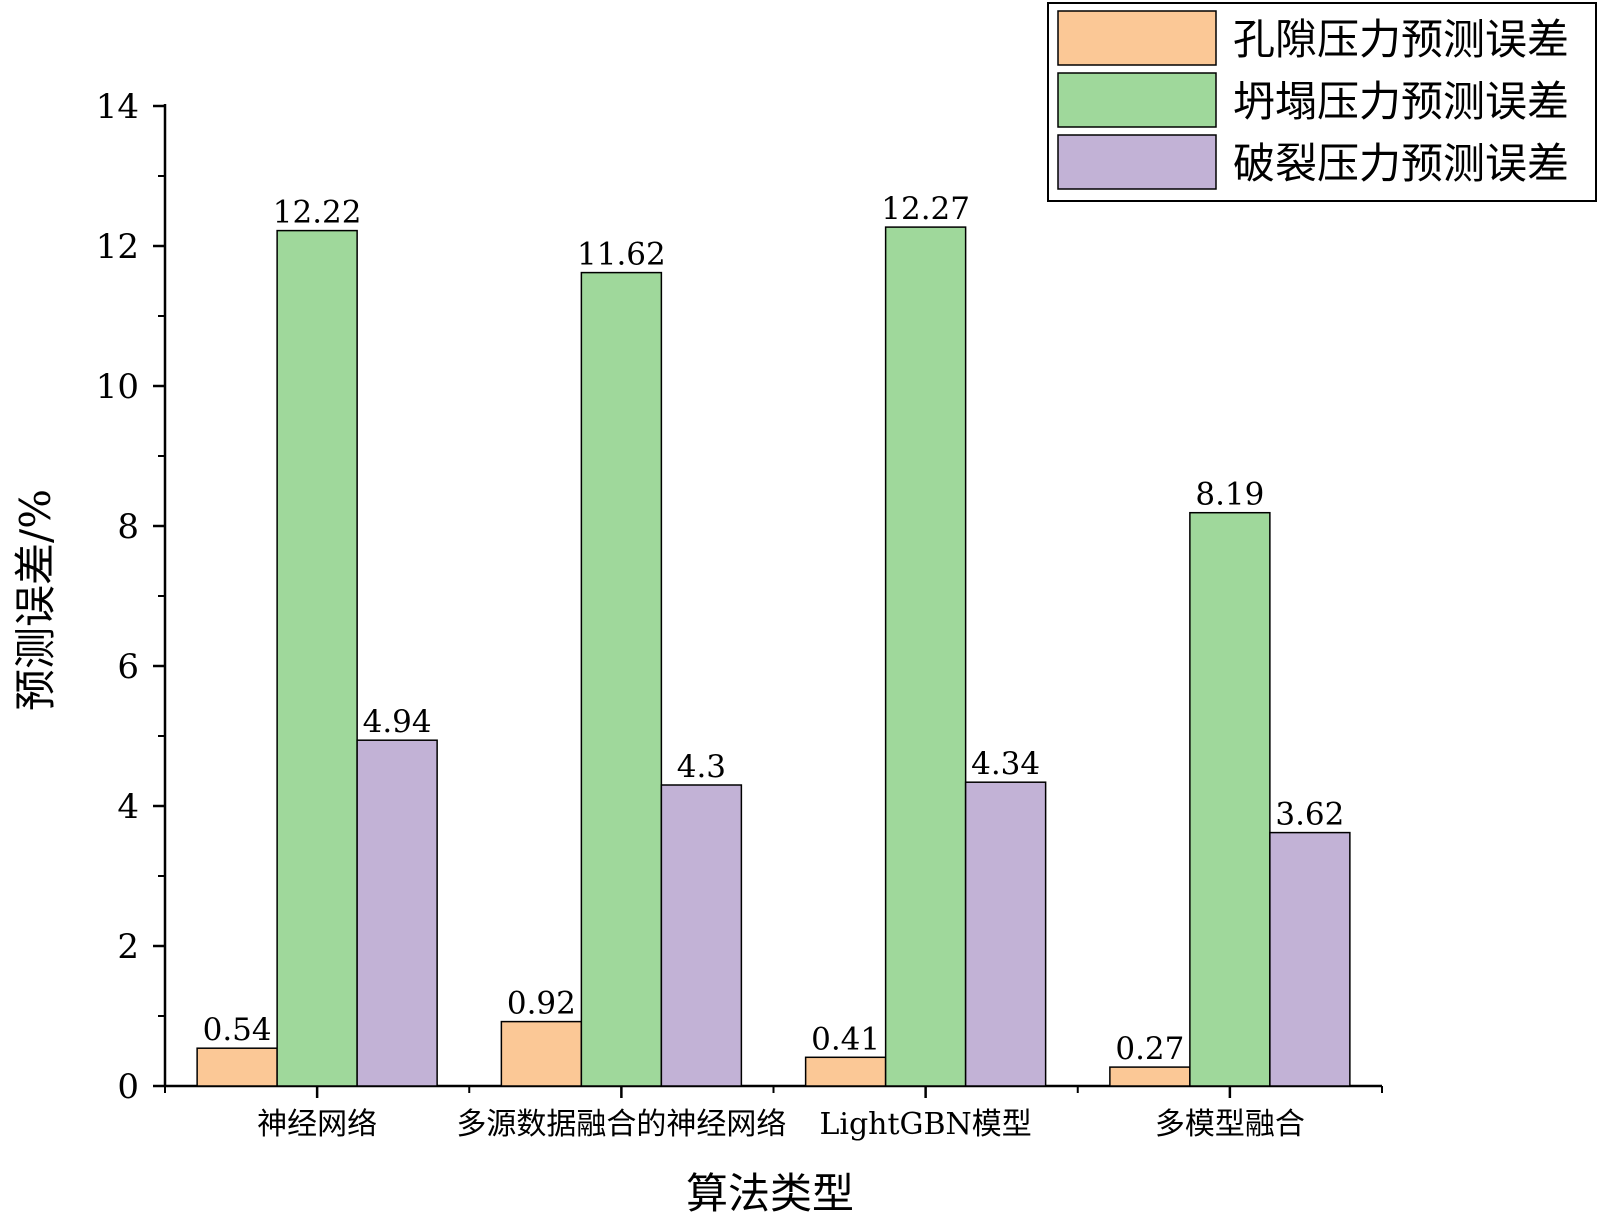 This screenshot has height=1226, width=1600. I want to click on legend-label: 破裂压力预测误差, so click(1401, 163).